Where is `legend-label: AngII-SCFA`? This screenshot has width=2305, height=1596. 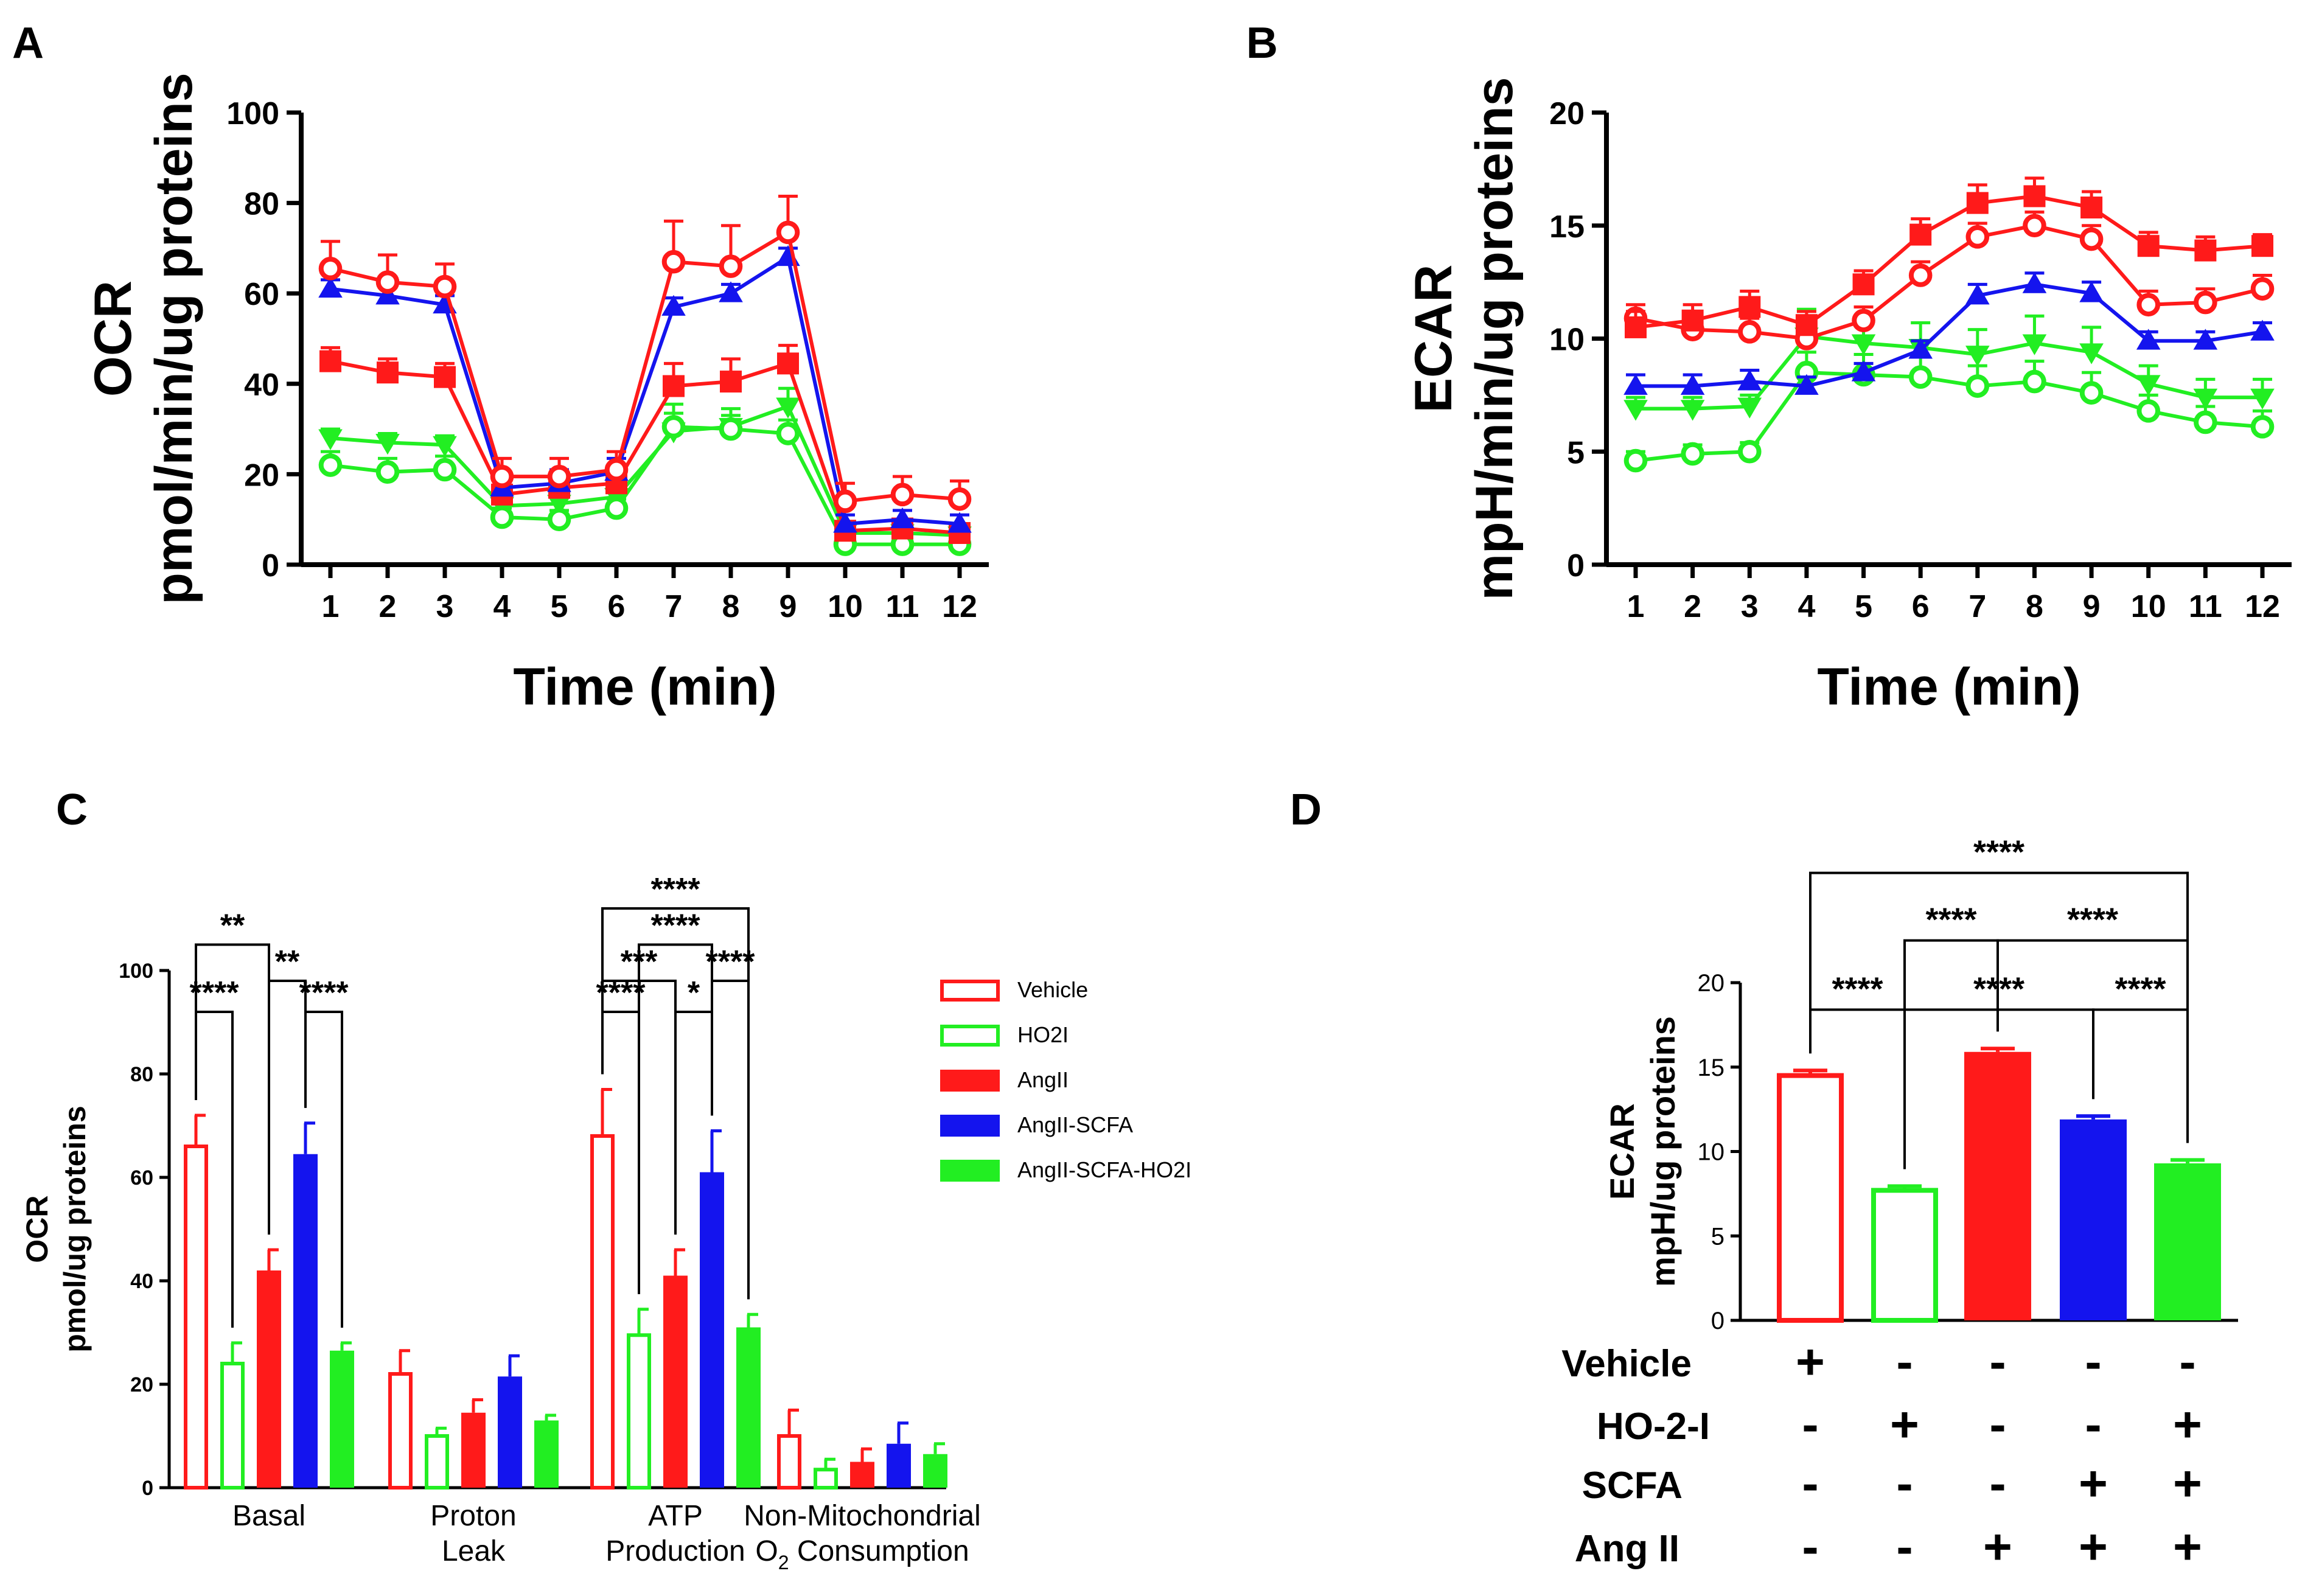
legend-label: AngII-SCFA is located at coordinates (1075, 1124).